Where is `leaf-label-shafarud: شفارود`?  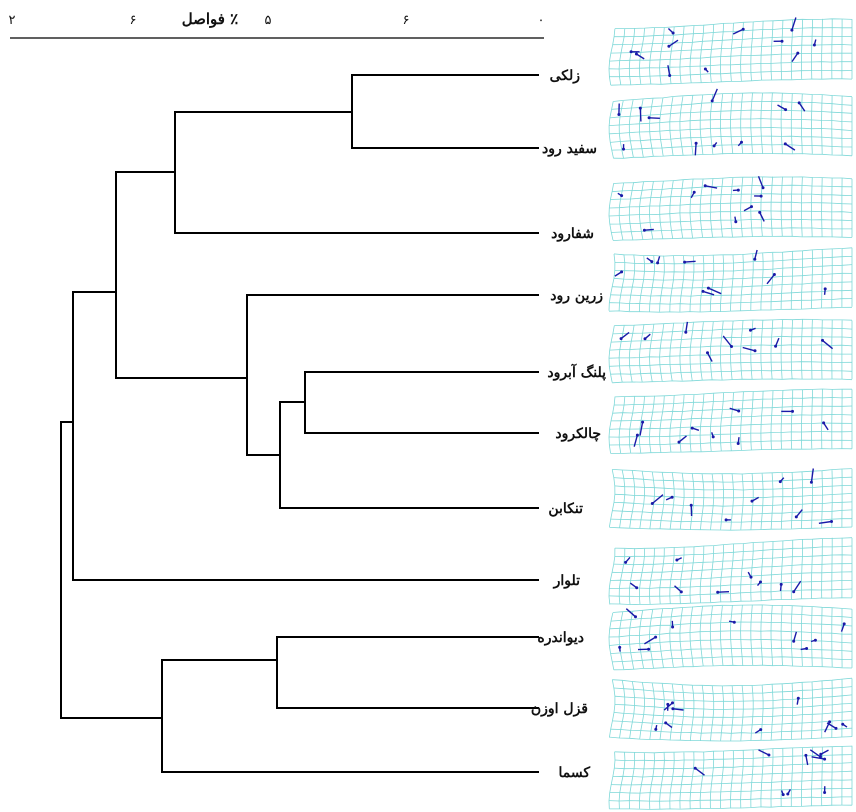
leaf-label-shafarud: شفارود is located at coordinates (572, 234).